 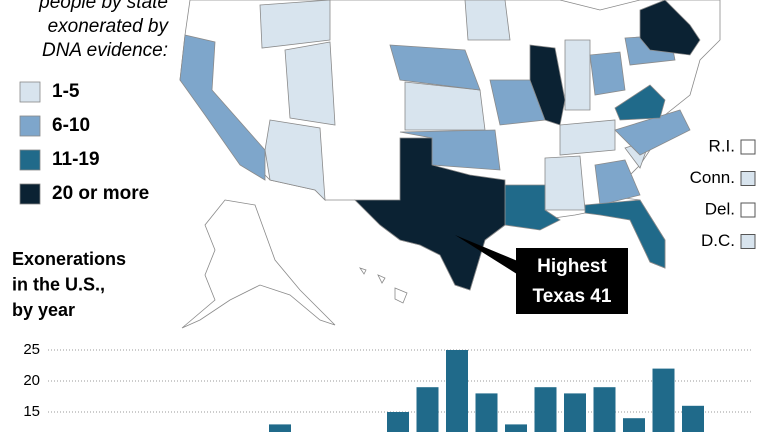 I want to click on alaska, so click(x=258, y=264).